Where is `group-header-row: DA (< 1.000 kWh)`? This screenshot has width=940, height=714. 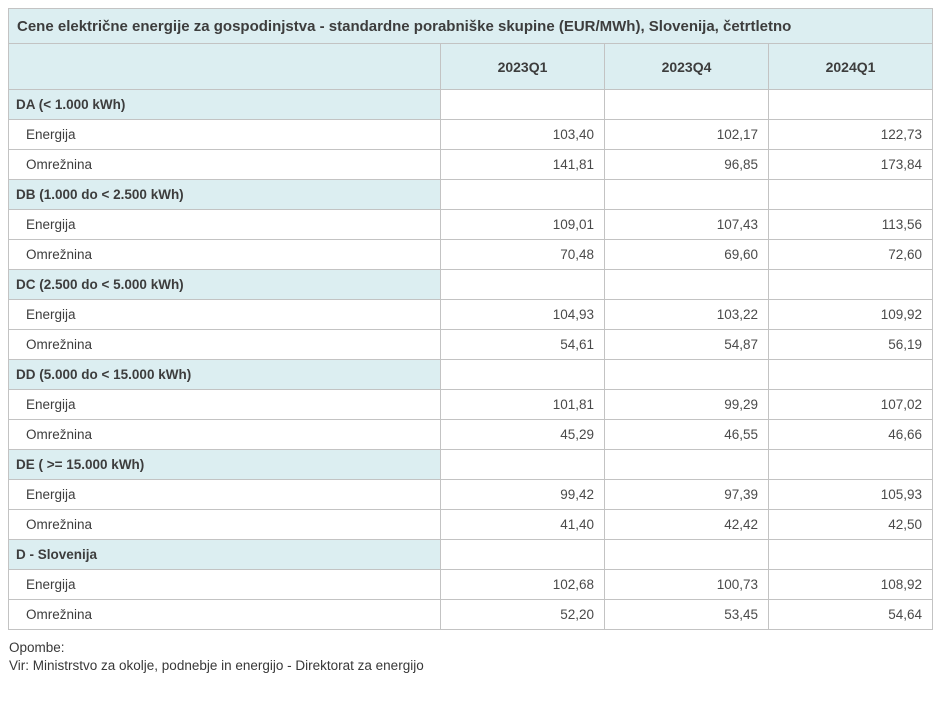
group-header-row: DA (< 1.000 kWh) is located at coordinates (471, 104).